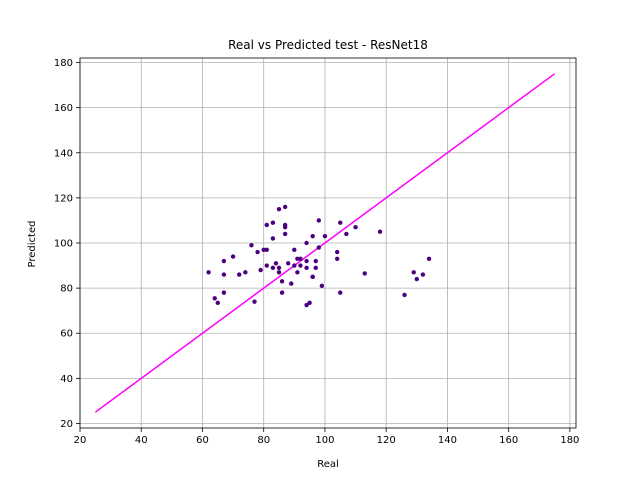 The image size is (640, 480). I want to click on y-tick-label: 180, so click(63, 63).